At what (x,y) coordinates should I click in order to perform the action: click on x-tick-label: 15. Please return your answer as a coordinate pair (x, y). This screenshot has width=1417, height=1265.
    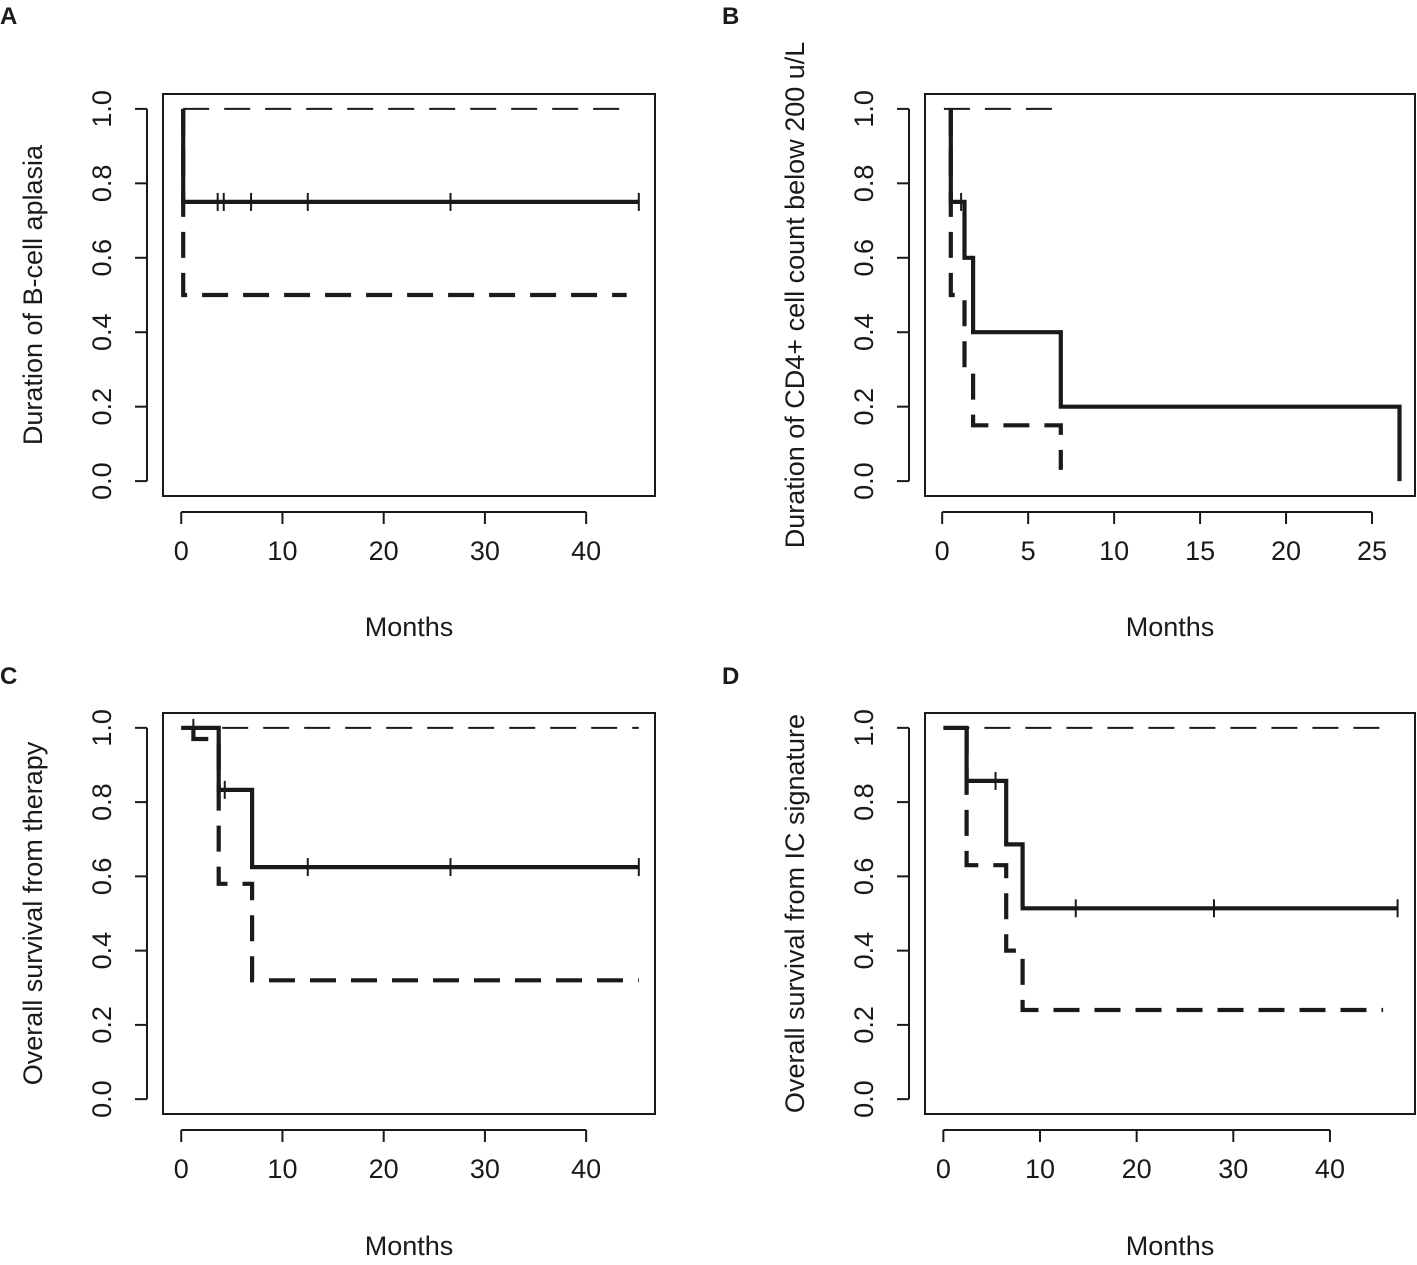
    Looking at the image, I should click on (1200, 551).